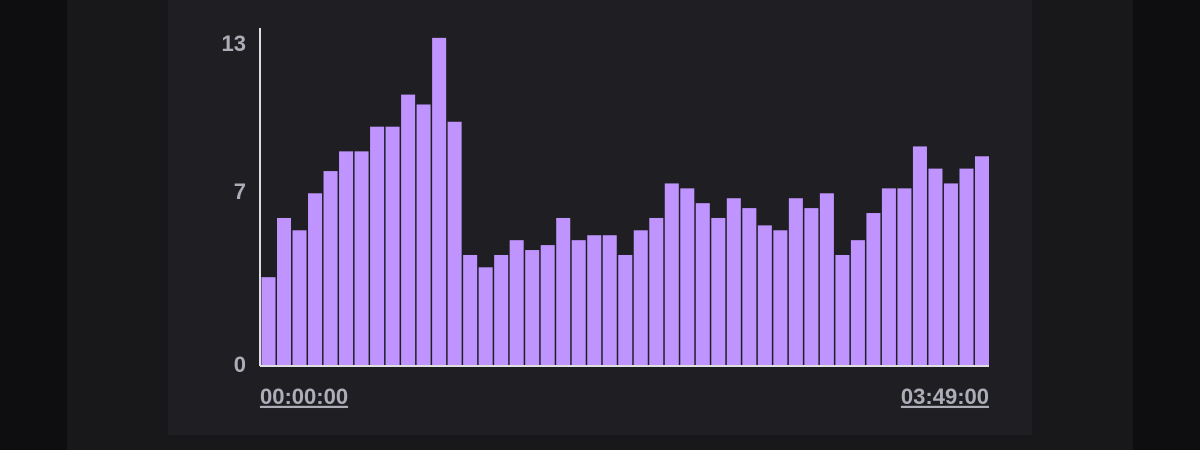 The width and height of the screenshot is (1200, 450). Describe the element at coordinates (240, 364) in the screenshot. I see `y-tick-label: 0` at that location.